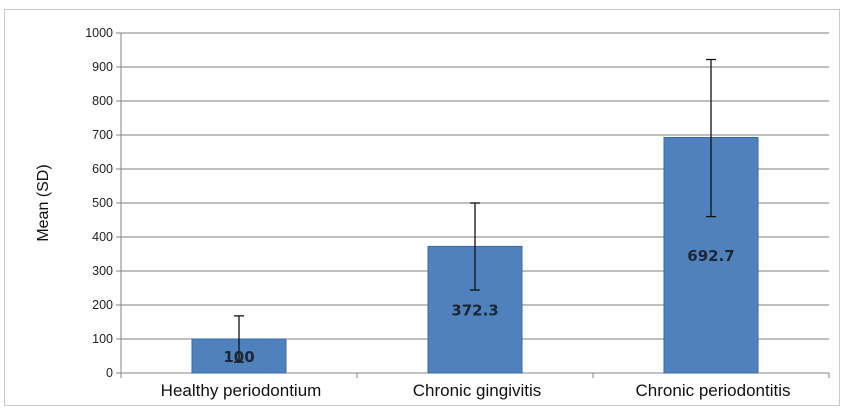 Image resolution: width=842 pixels, height=408 pixels. What do you see at coordinates (102, 339) in the screenshot?
I see `y-tick-label: 100` at bounding box center [102, 339].